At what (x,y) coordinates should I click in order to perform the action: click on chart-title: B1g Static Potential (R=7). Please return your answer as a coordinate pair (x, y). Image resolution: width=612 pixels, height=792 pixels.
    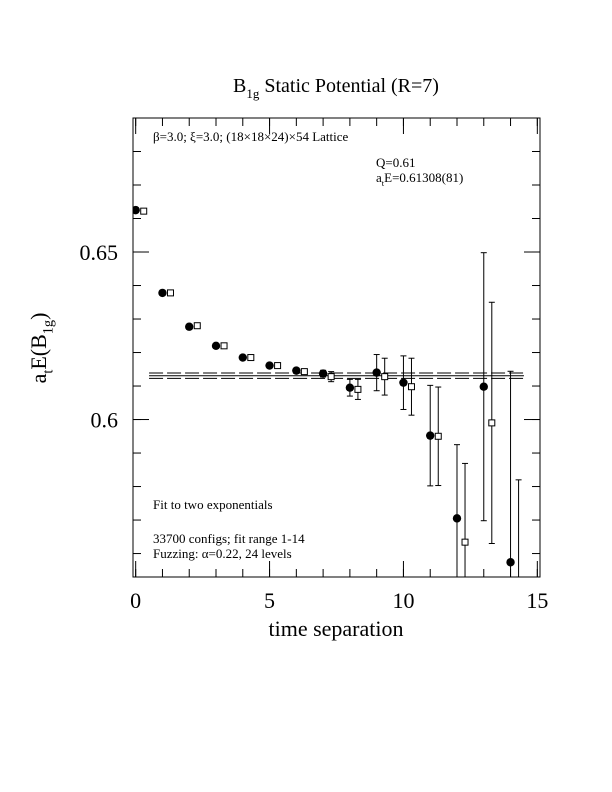
    Looking at the image, I should click on (336, 88).